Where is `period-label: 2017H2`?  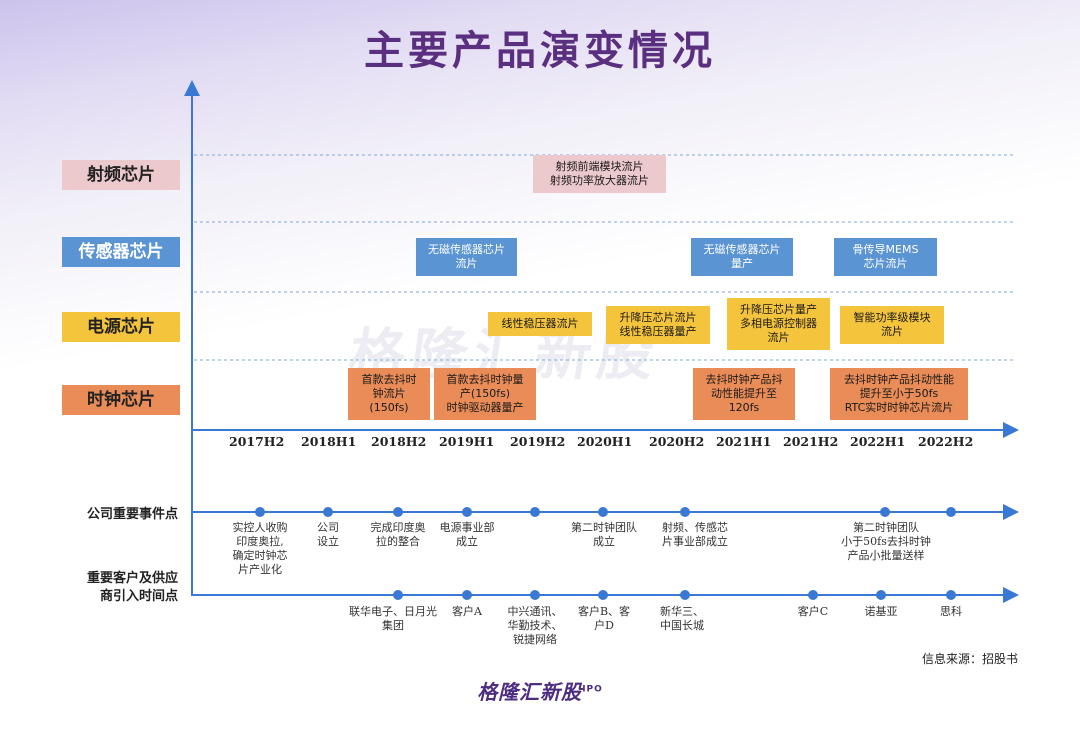
period-label: 2017H2 is located at coordinates (257, 441).